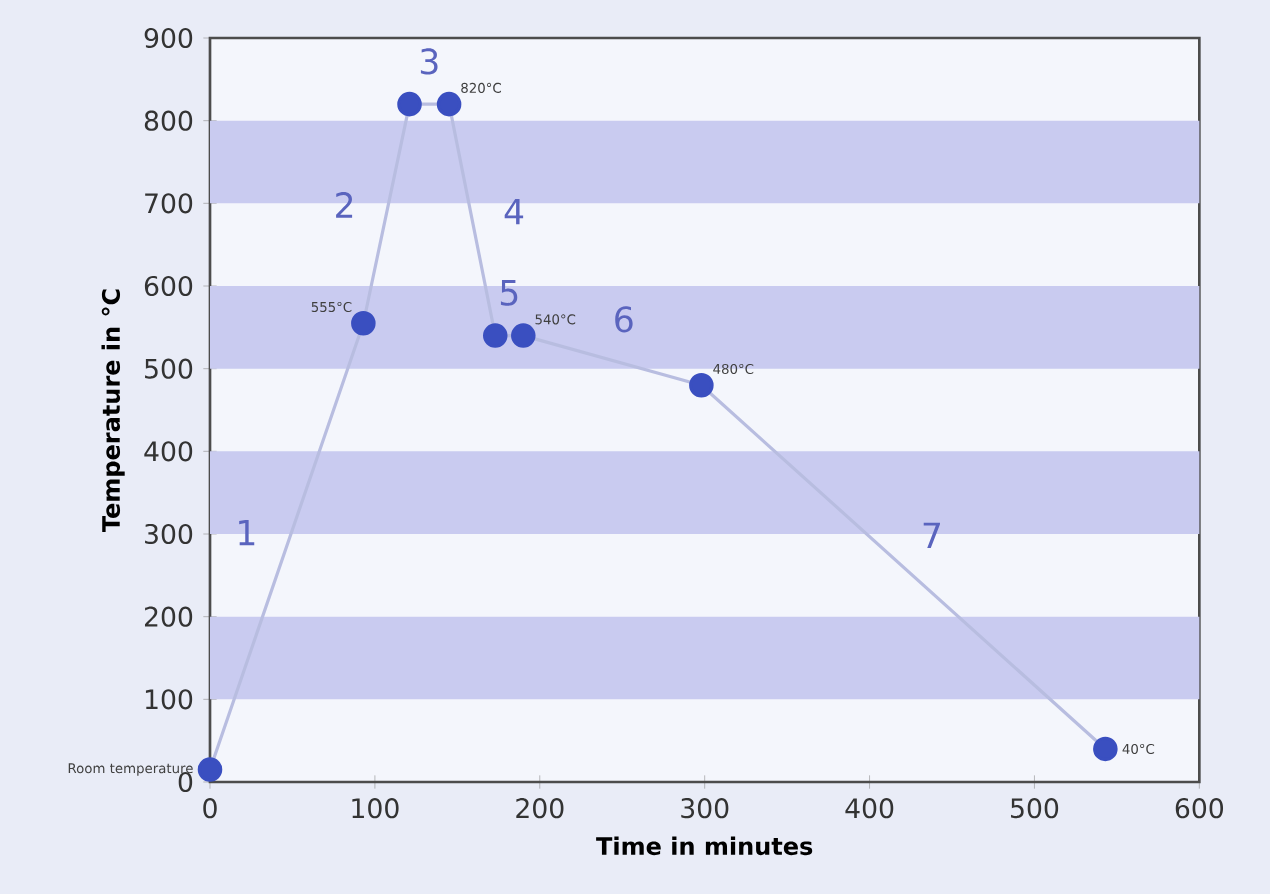 This screenshot has width=1270, height=894. I want to click on annotation: 2, so click(344, 205).